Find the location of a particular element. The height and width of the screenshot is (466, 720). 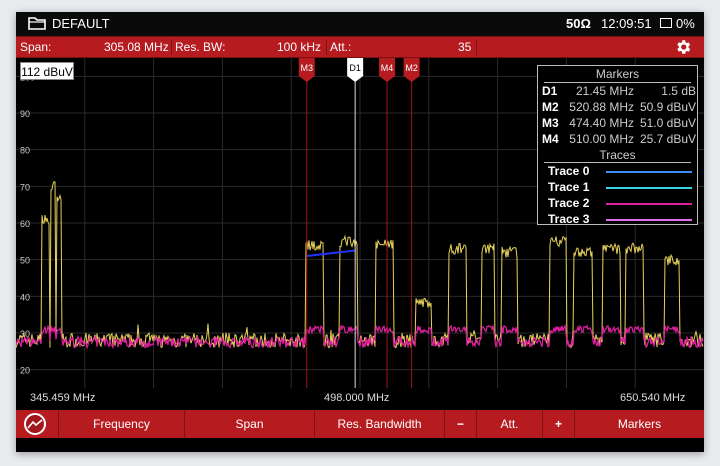

marker-id: M2 is located at coordinates (550, 107).